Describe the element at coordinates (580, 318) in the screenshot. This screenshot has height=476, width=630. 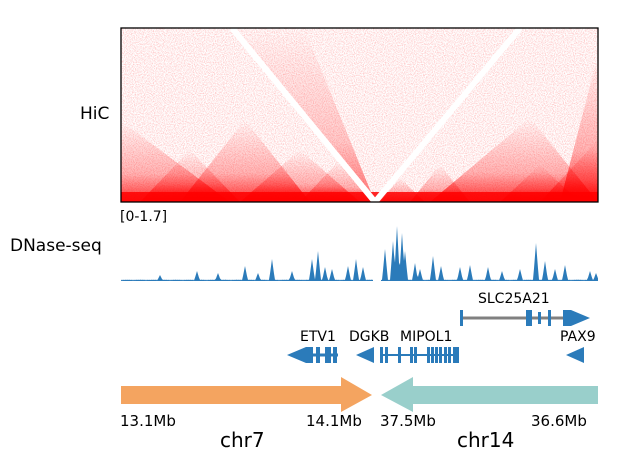
I see `gene-arrow-slc25a21` at that location.